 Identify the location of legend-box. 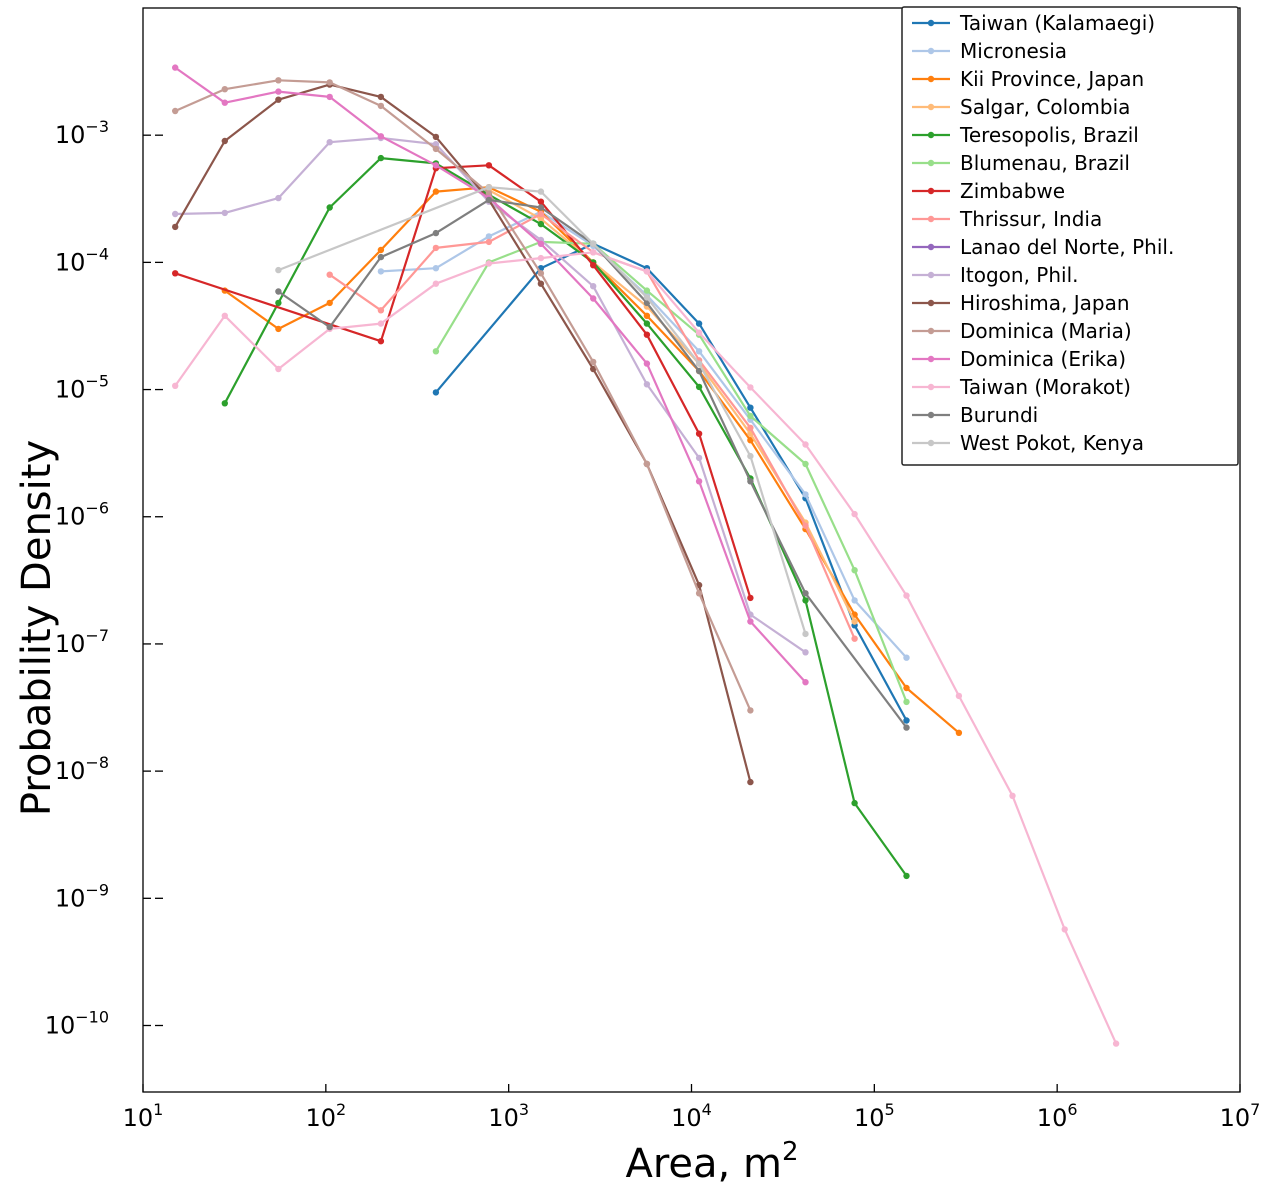
(1070, 236).